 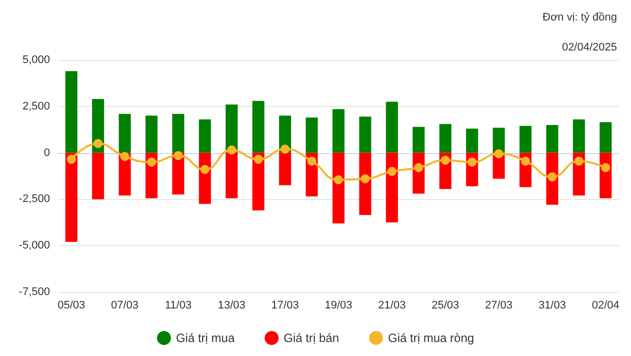 What do you see at coordinates (606, 306) in the screenshot?
I see `x-tick-label: 02/04` at bounding box center [606, 306].